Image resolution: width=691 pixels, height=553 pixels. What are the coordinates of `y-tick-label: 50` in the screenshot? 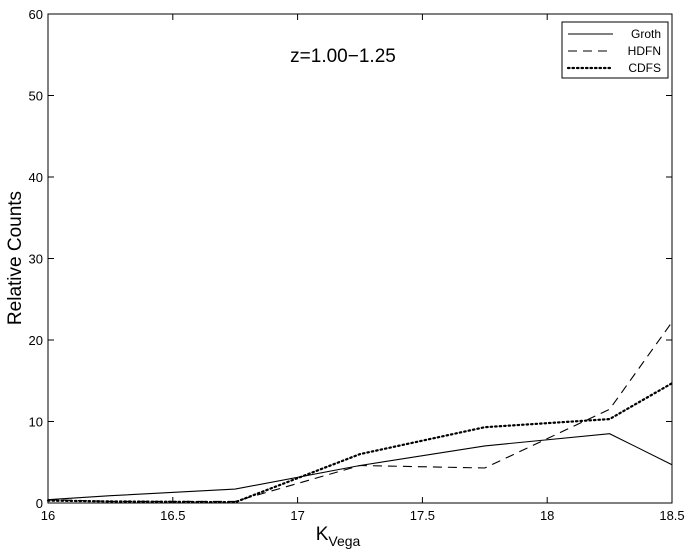 It's located at (36, 96).